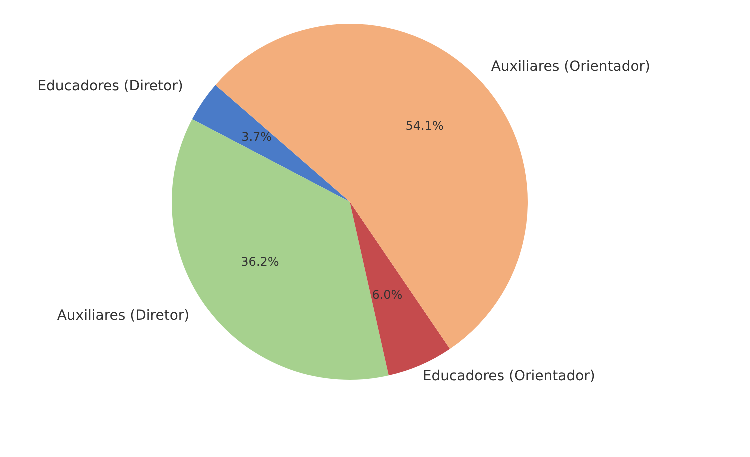 Image resolution: width=750 pixels, height=457 pixels. Describe the element at coordinates (387, 295) in the screenshot. I see `data-label: 6.0%` at that location.